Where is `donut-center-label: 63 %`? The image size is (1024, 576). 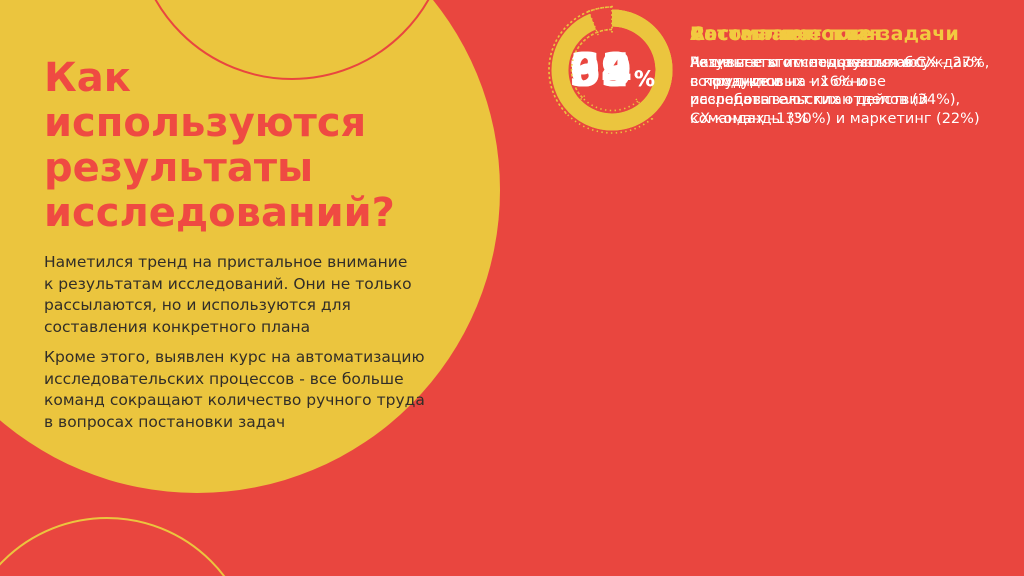 donut-center-label: 63 % is located at coordinates (612, 70).